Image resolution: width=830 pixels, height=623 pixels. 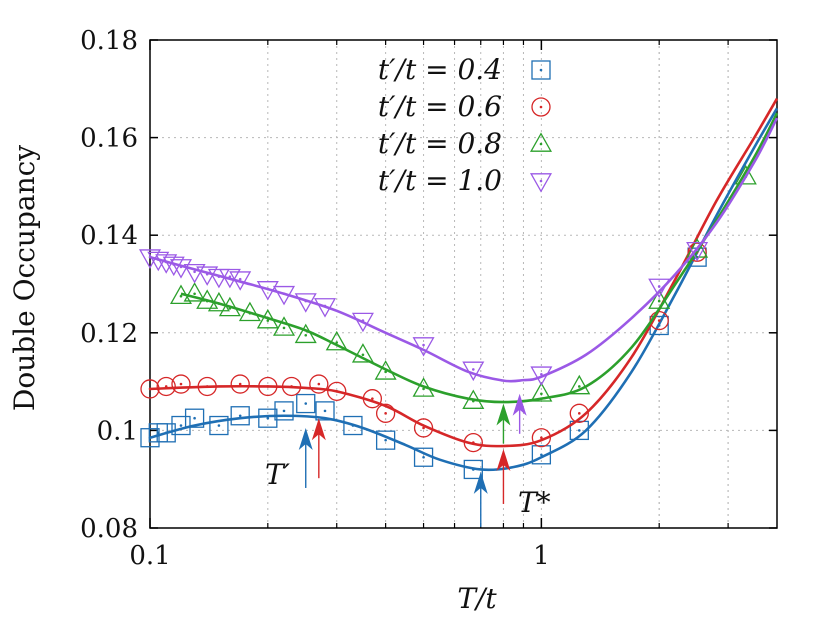 What do you see at coordinates (440, 143) in the screenshot?
I see `legend-label: t′/t = 0.8` at bounding box center [440, 143].